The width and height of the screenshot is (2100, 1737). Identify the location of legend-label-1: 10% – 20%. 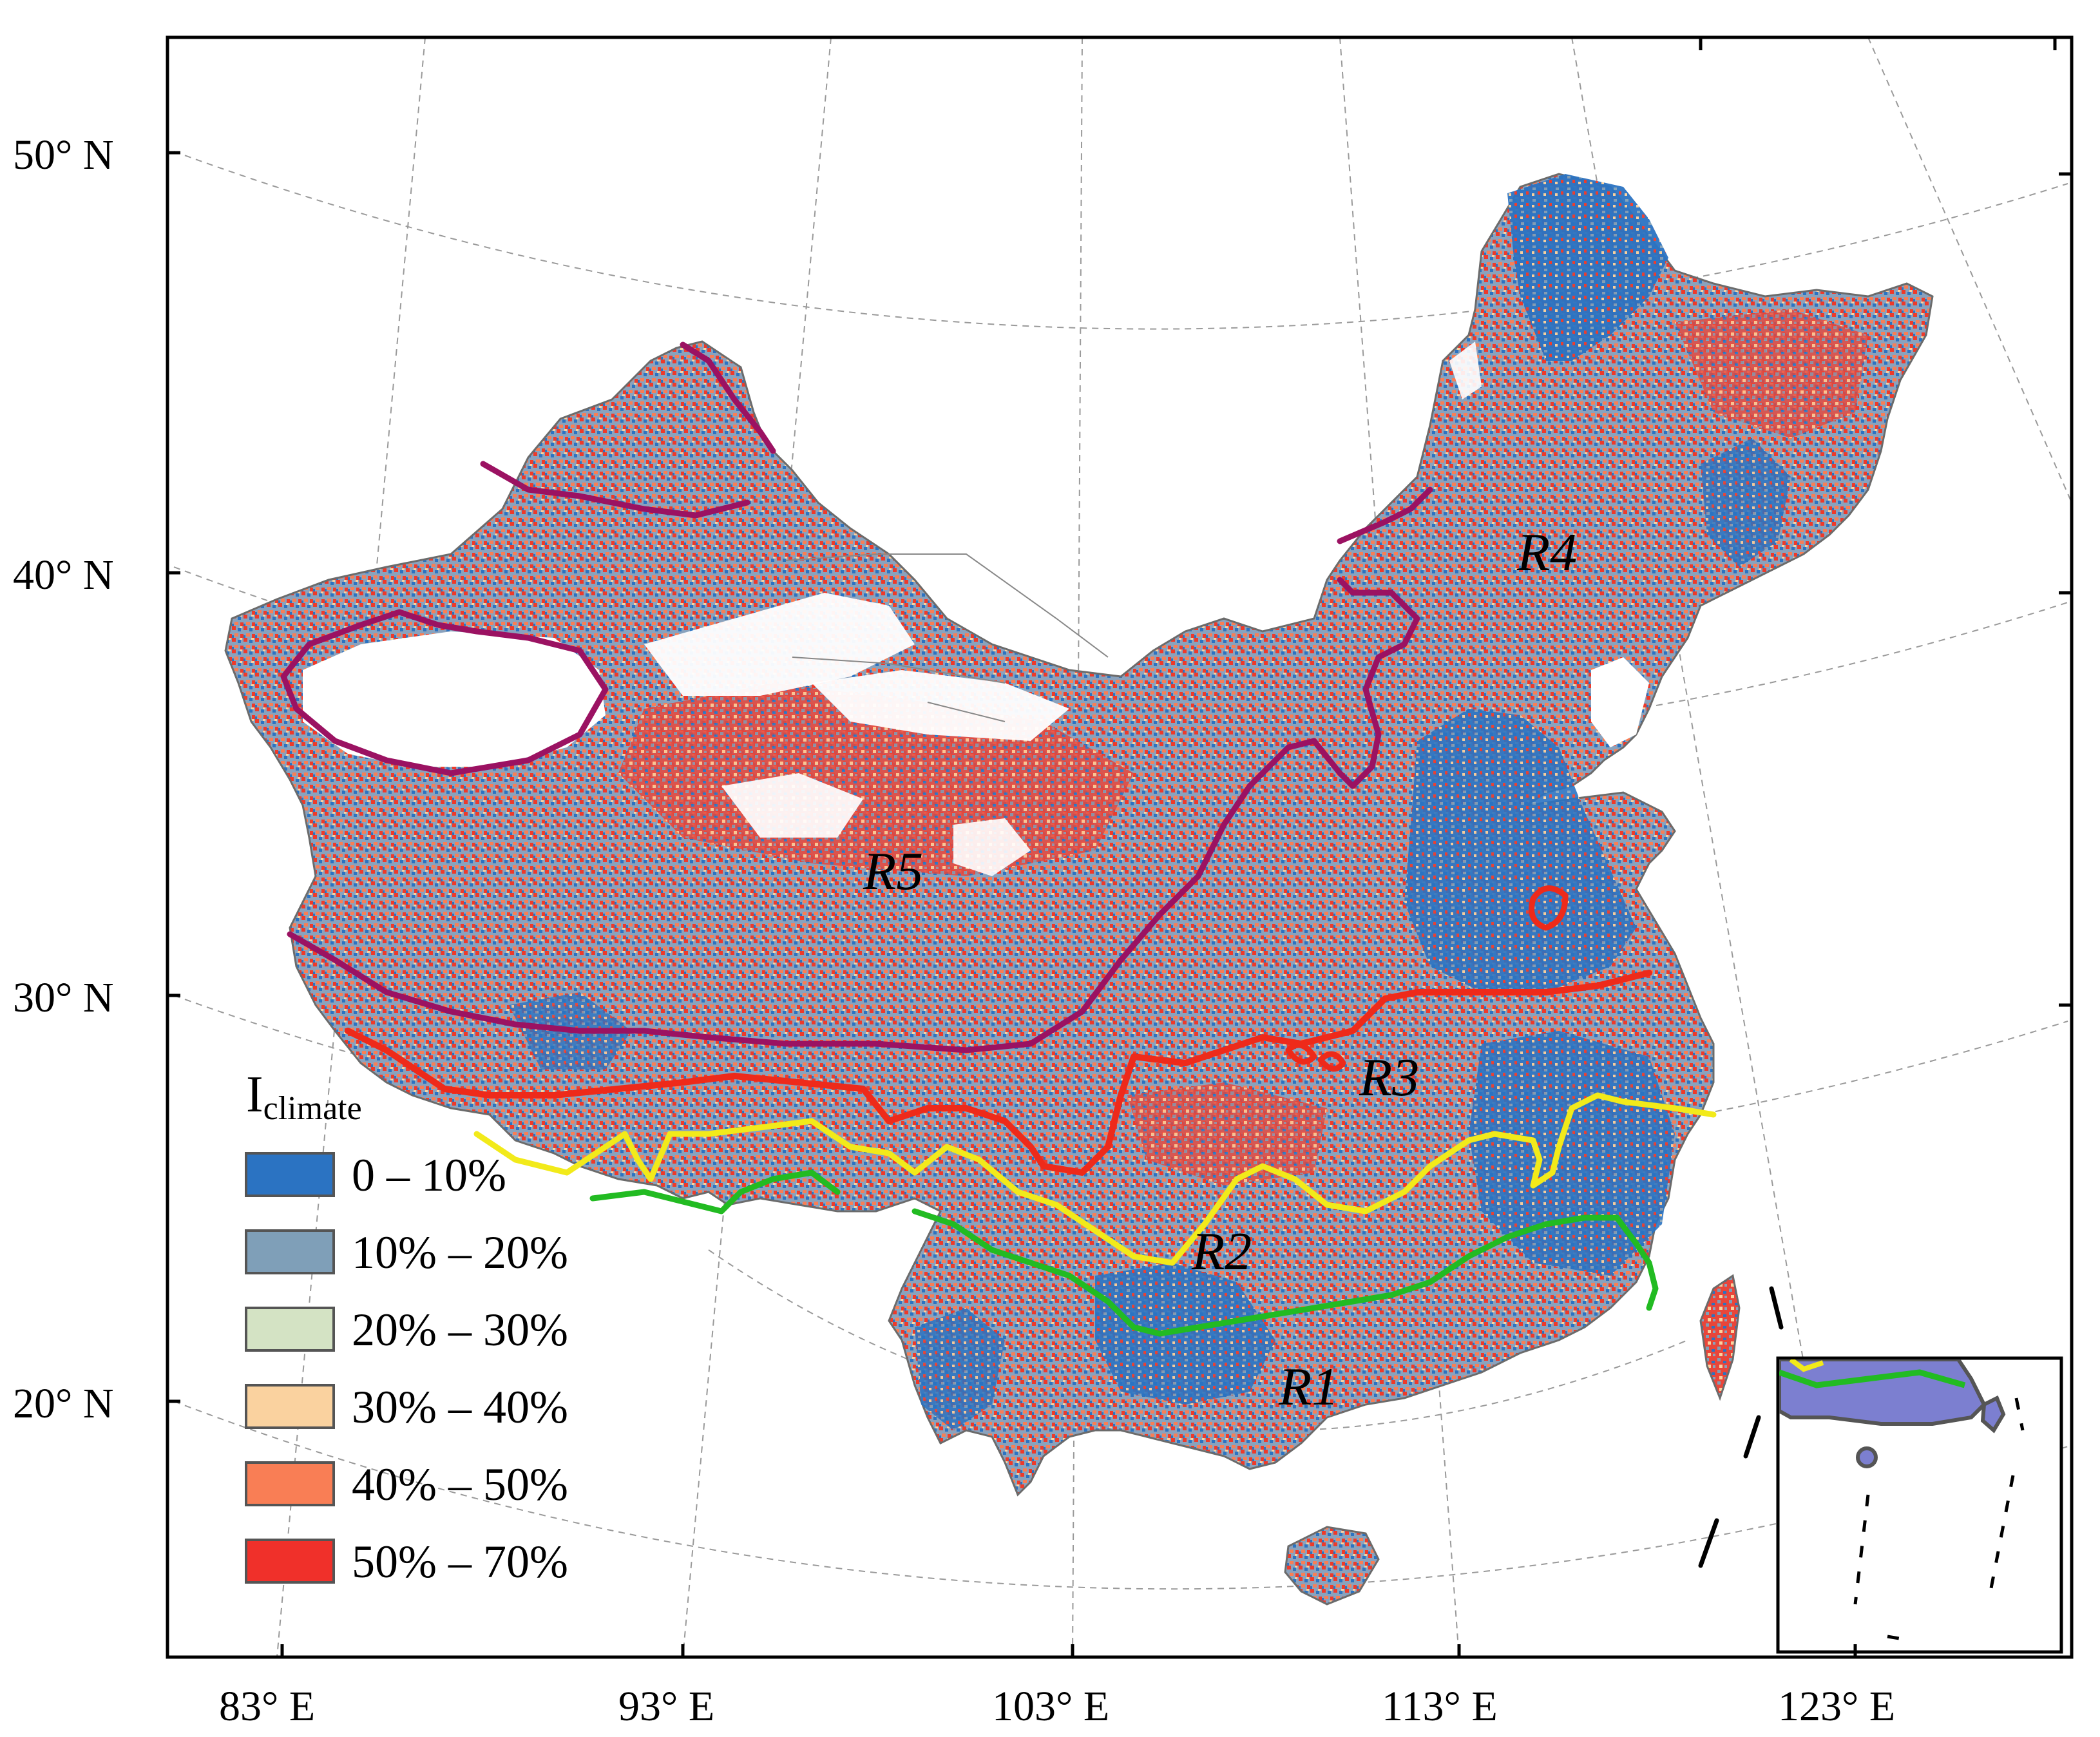
(460, 1253).